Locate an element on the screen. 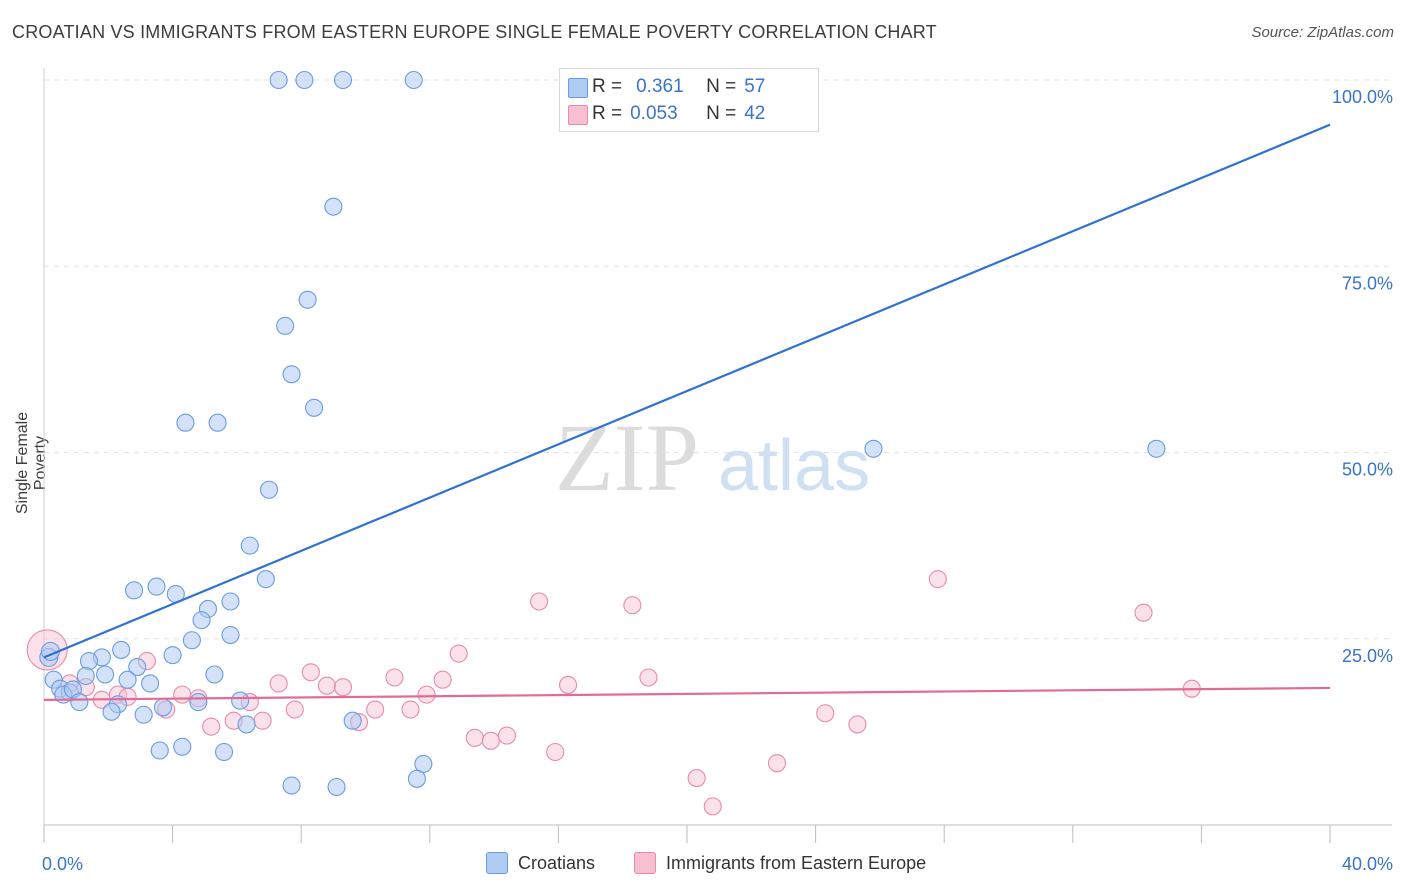 The image size is (1406, 892). croatians-legend-label: Croatians is located at coordinates (557, 862).